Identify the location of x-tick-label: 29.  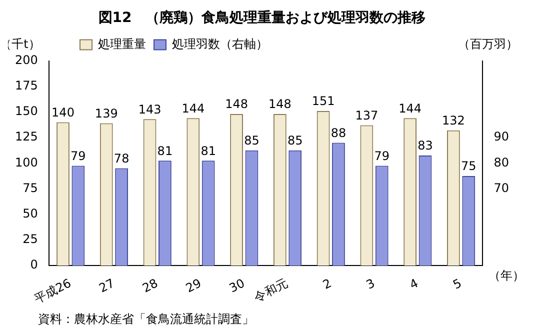
(194, 286).